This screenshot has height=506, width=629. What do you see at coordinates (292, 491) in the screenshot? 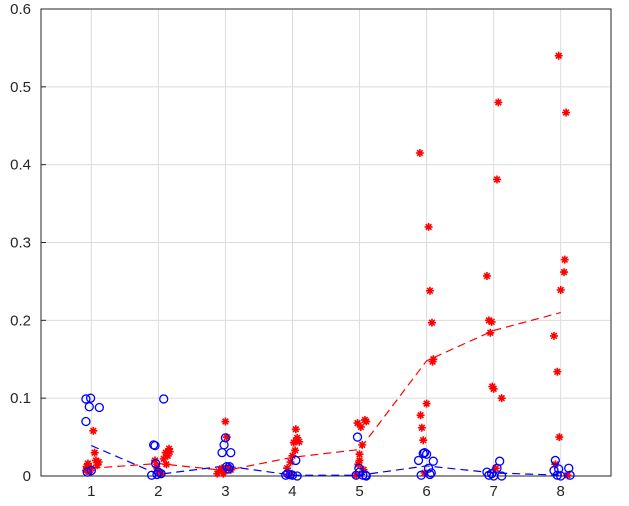
I see `x-tick-label: 4` at bounding box center [292, 491].